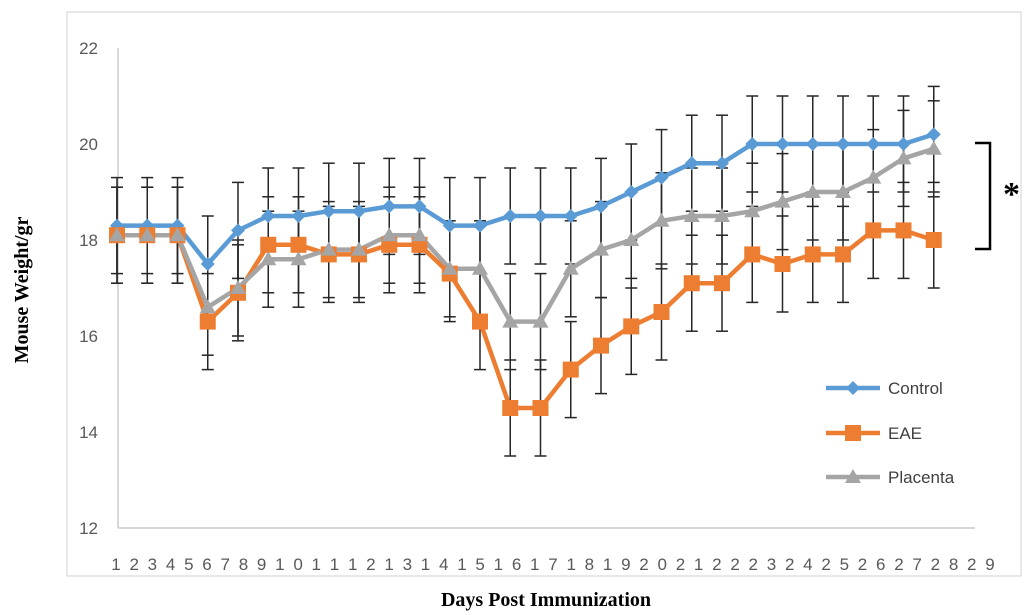 Image resolution: width=1024 pixels, height=615 pixels. I want to click on y-tick-label: 14, so click(88, 432).